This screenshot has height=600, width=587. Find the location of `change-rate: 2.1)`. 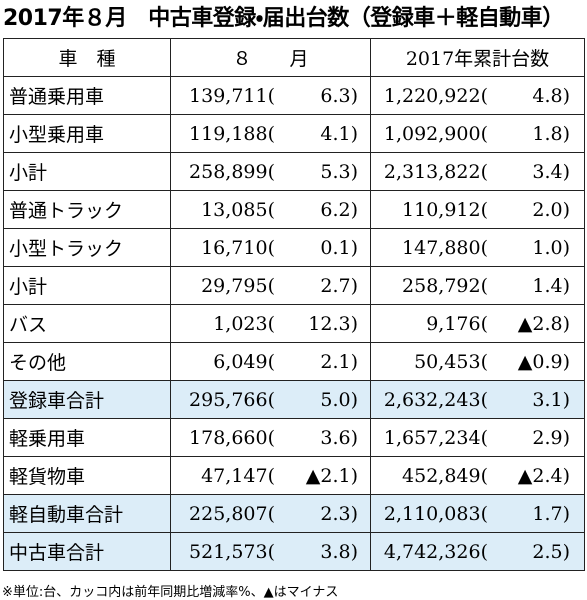

change-rate: 2.1) is located at coordinates (339, 361).